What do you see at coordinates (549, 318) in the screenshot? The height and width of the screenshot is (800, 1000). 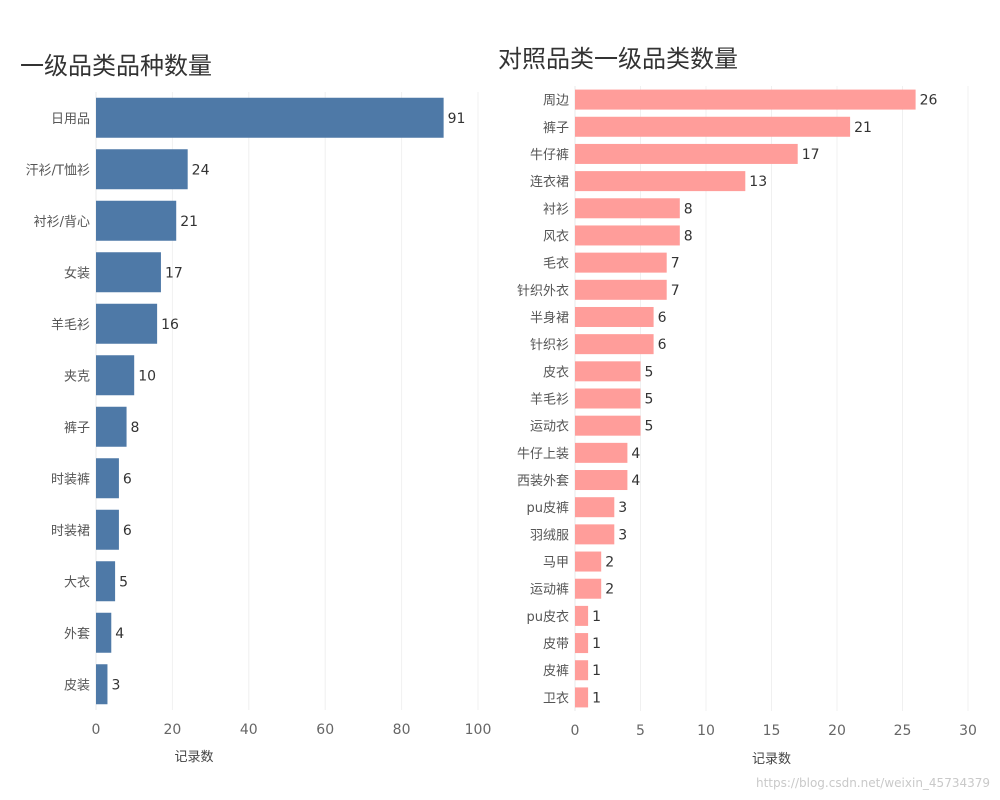 I see `chart-2-category-label: 半身裙` at bounding box center [549, 318].